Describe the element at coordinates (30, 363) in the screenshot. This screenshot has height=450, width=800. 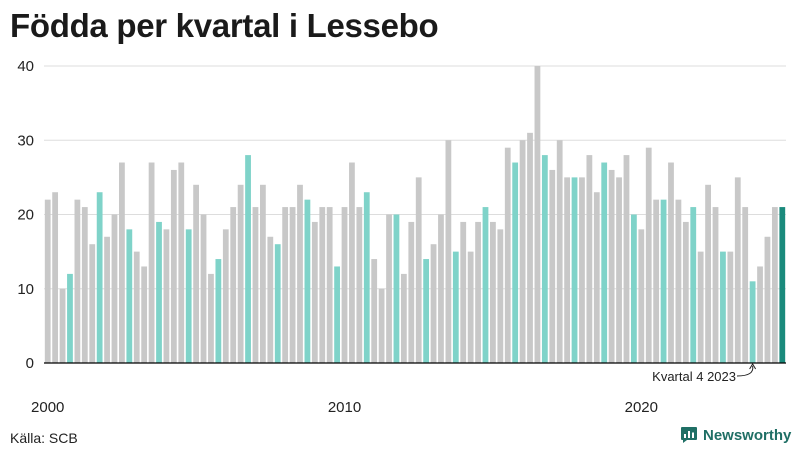
I see `y-tick-label: 0` at that location.